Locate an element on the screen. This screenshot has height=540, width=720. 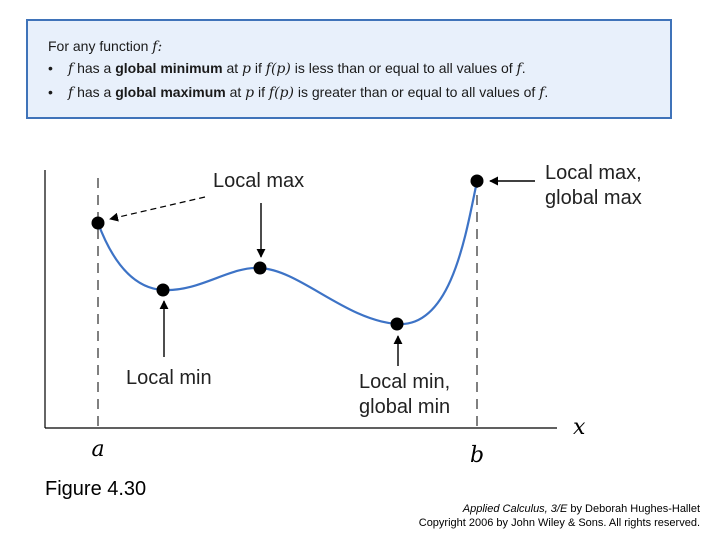
term-global-minimum: global minimum is located at coordinates (169, 68).